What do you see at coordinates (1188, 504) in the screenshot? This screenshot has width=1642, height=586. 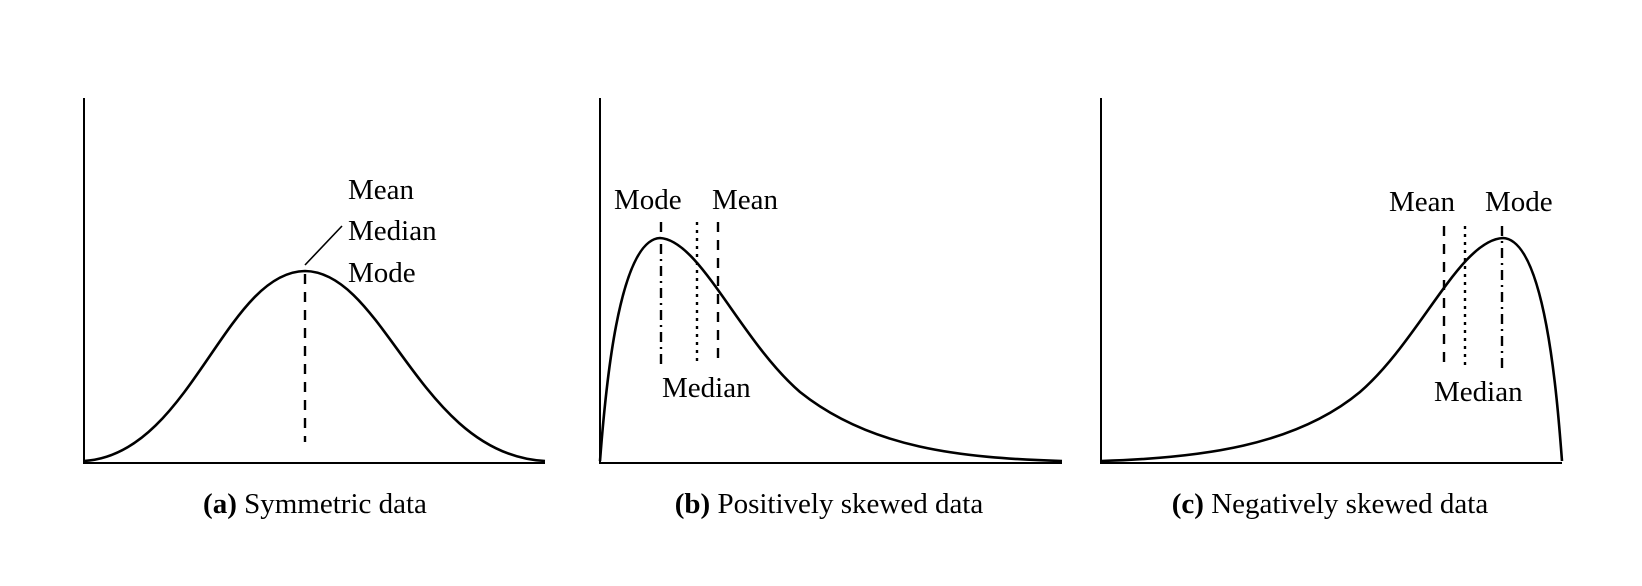 I see `panel-c-caption-letter: (c)` at bounding box center [1188, 504].